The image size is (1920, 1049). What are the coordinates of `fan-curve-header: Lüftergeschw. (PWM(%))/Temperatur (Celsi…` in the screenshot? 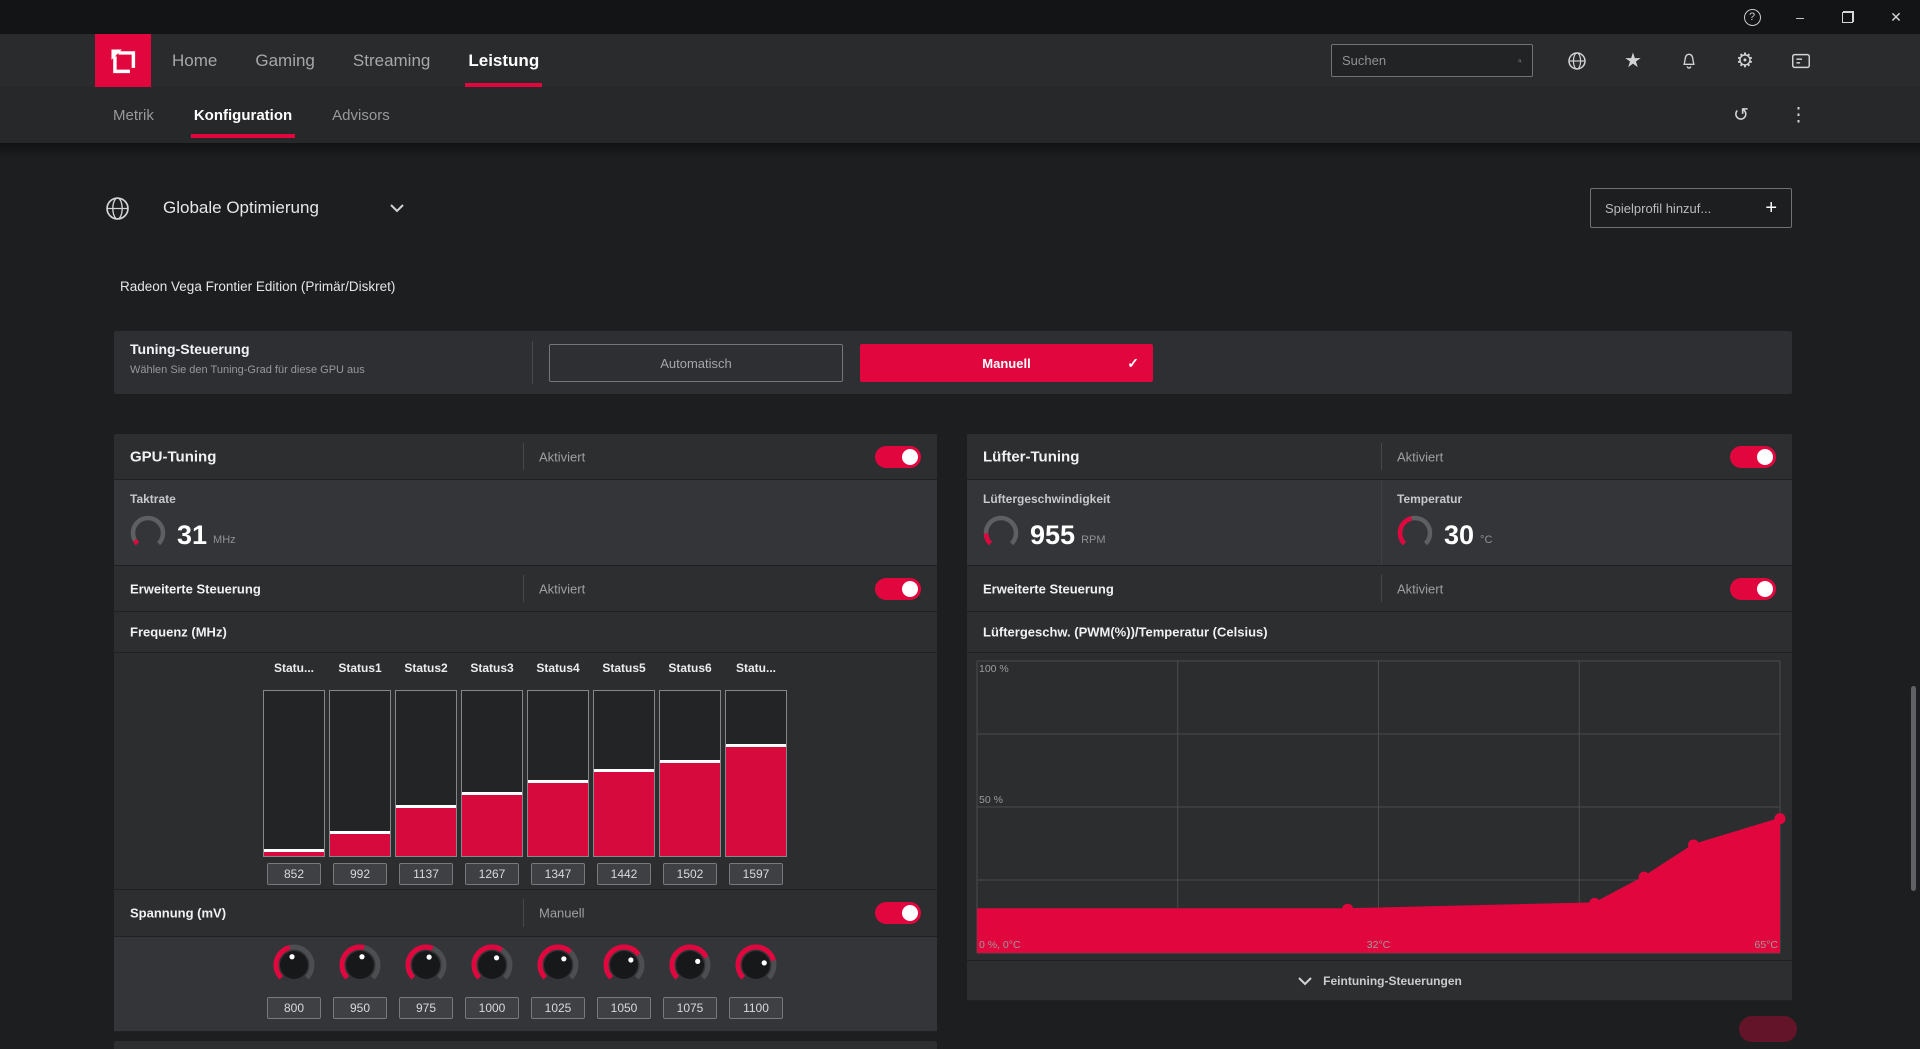 It's located at (1379, 632).